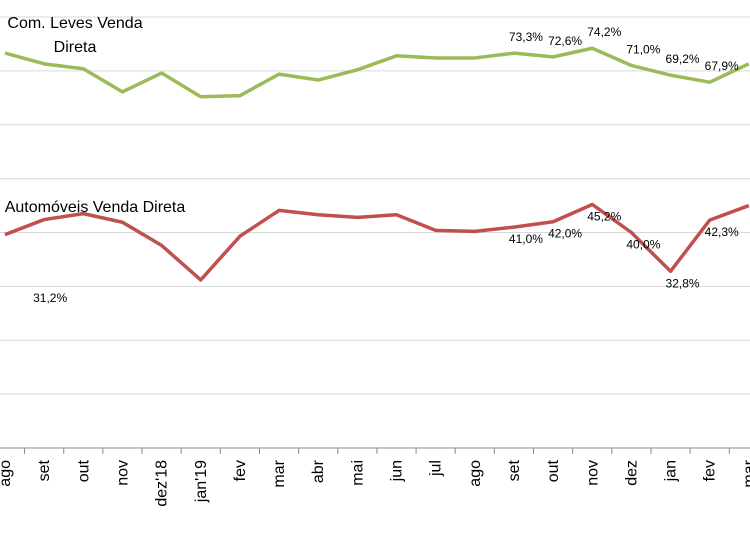  What do you see at coordinates (318, 471) in the screenshot?
I see `x-tick-label: abr` at bounding box center [318, 471].